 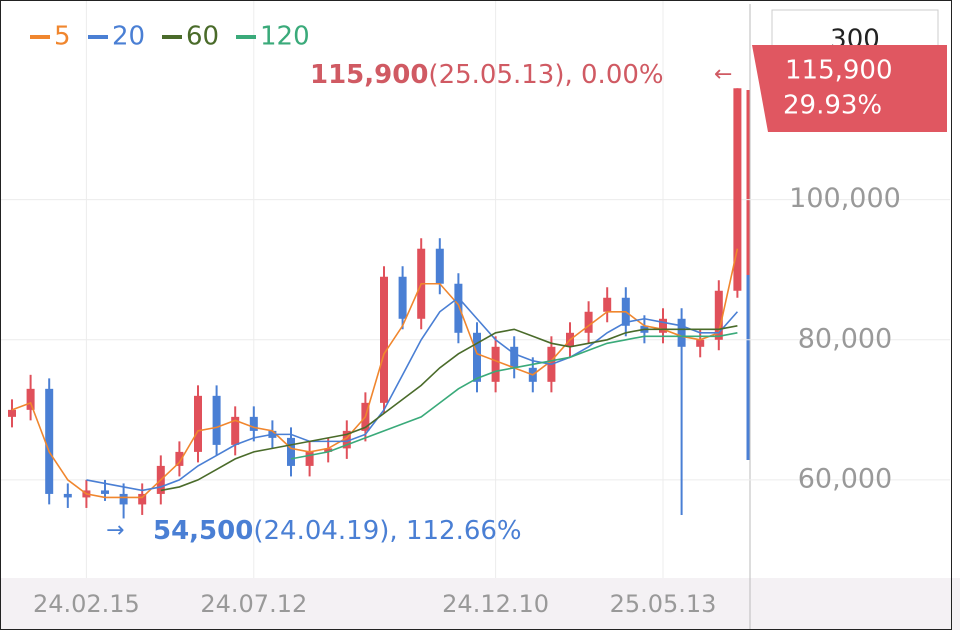 I want to click on high-annotation: 115,900(25.05.13), 0.00%, so click(x=487, y=75).